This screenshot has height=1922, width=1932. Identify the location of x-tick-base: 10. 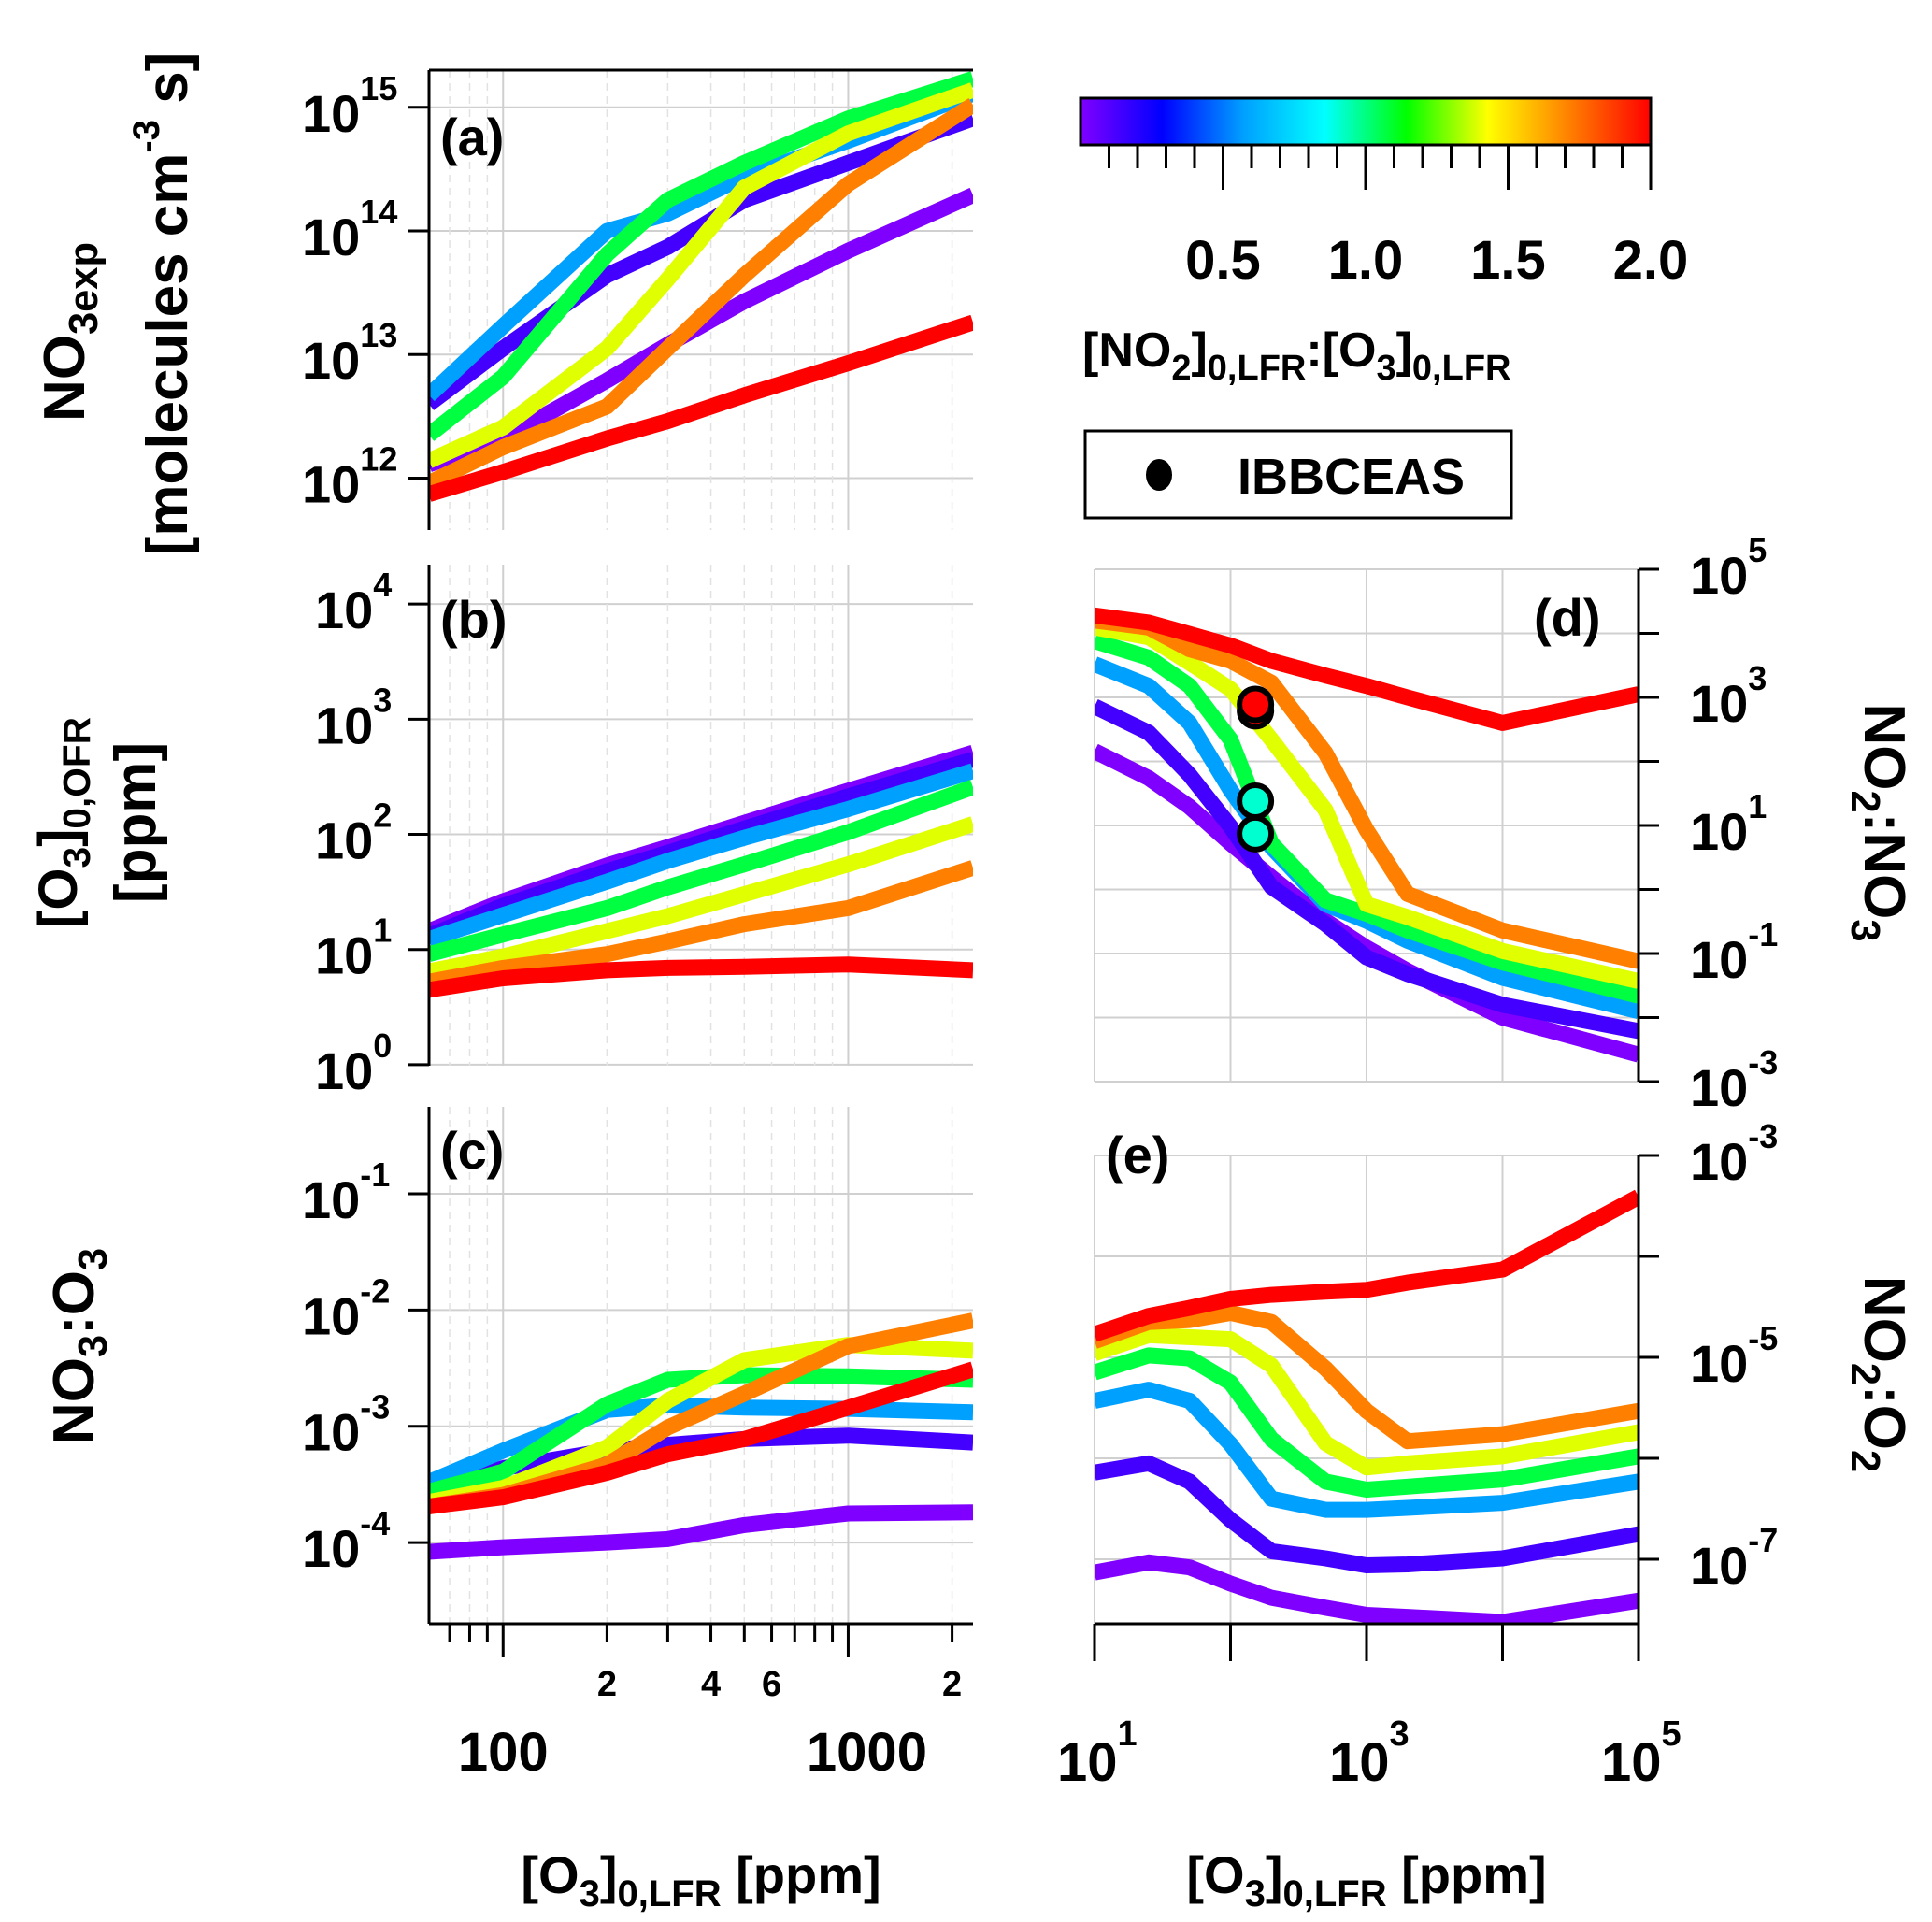
(1087, 1763).